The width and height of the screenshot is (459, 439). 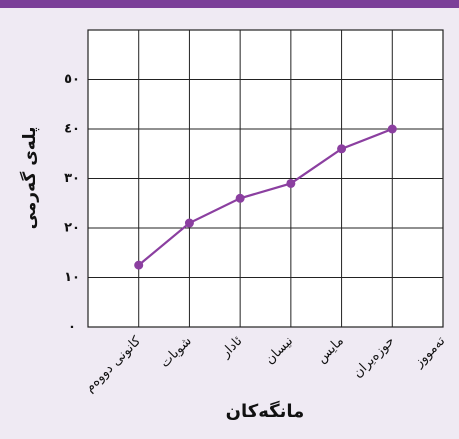 I want to click on y-axis-title: پلەی گەرمی, so click(x=29, y=178).